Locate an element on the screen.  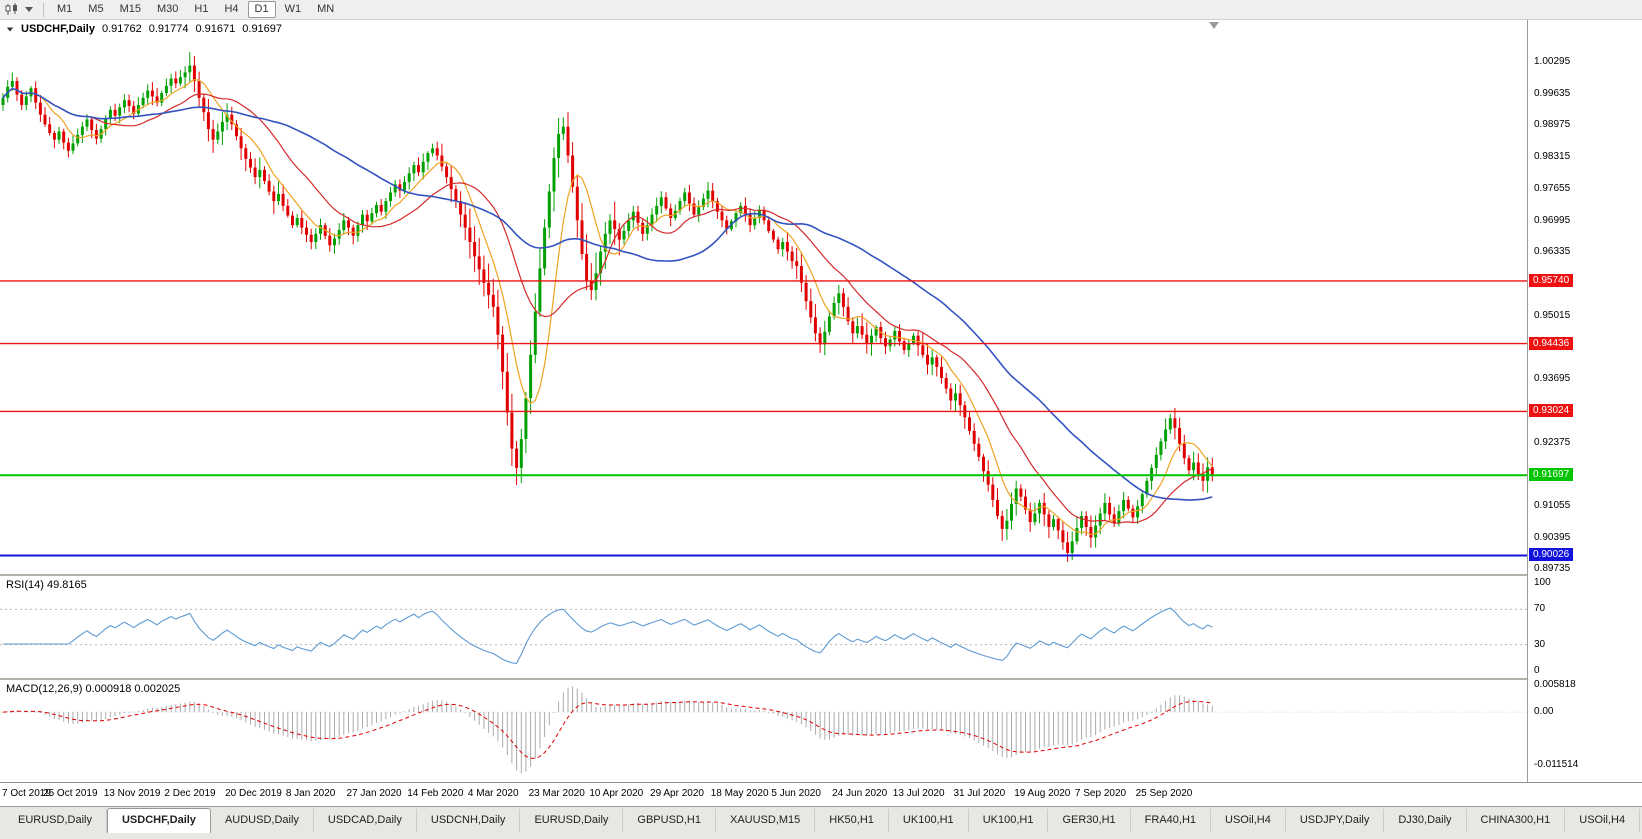
chart-tab-ger30-h1: GER30,H1 is located at coordinates (1089, 820).